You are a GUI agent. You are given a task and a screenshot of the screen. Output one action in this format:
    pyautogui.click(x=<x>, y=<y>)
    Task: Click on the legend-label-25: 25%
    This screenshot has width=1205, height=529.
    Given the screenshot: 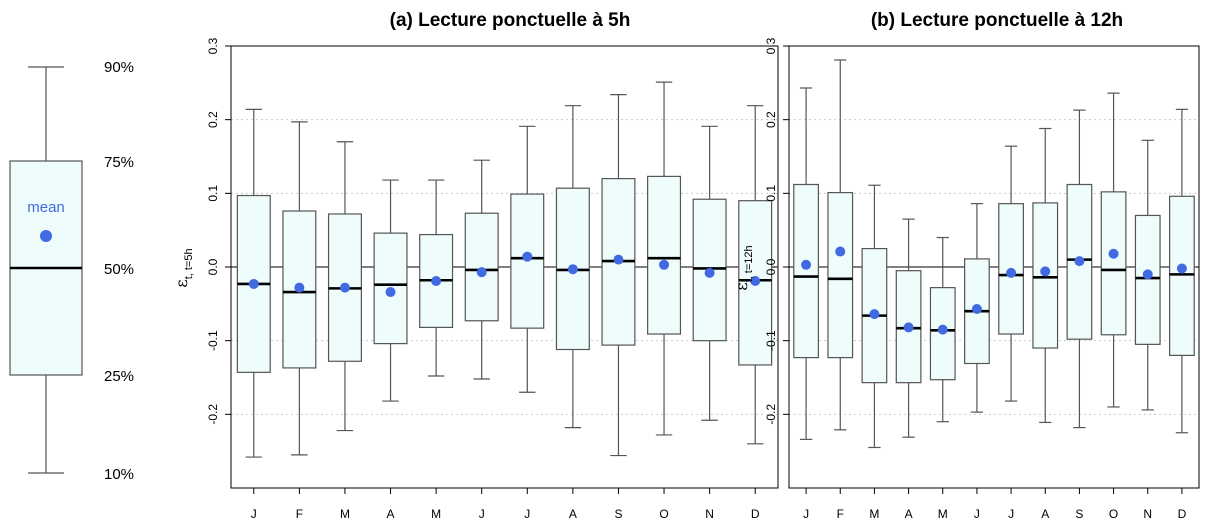 What is the action you would take?
    pyautogui.click(x=119, y=376)
    